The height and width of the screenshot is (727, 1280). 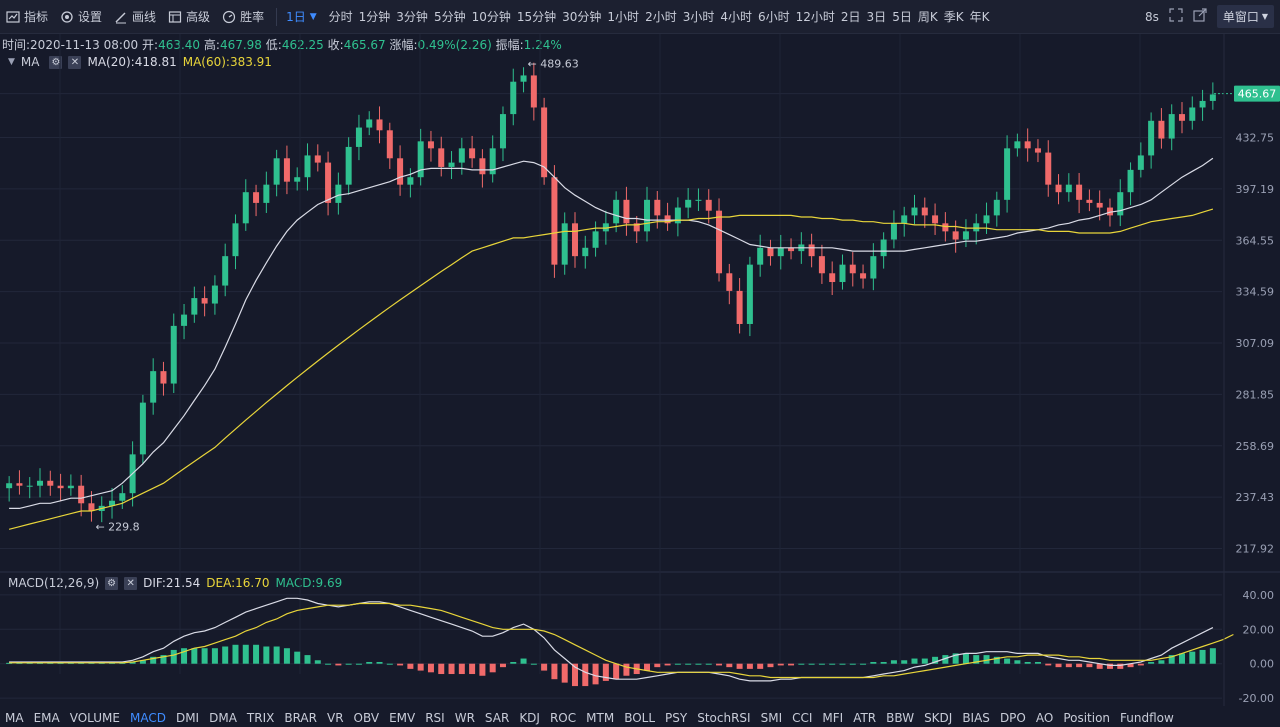 I want to click on indicator-tab: MACD, so click(x=147, y=717).